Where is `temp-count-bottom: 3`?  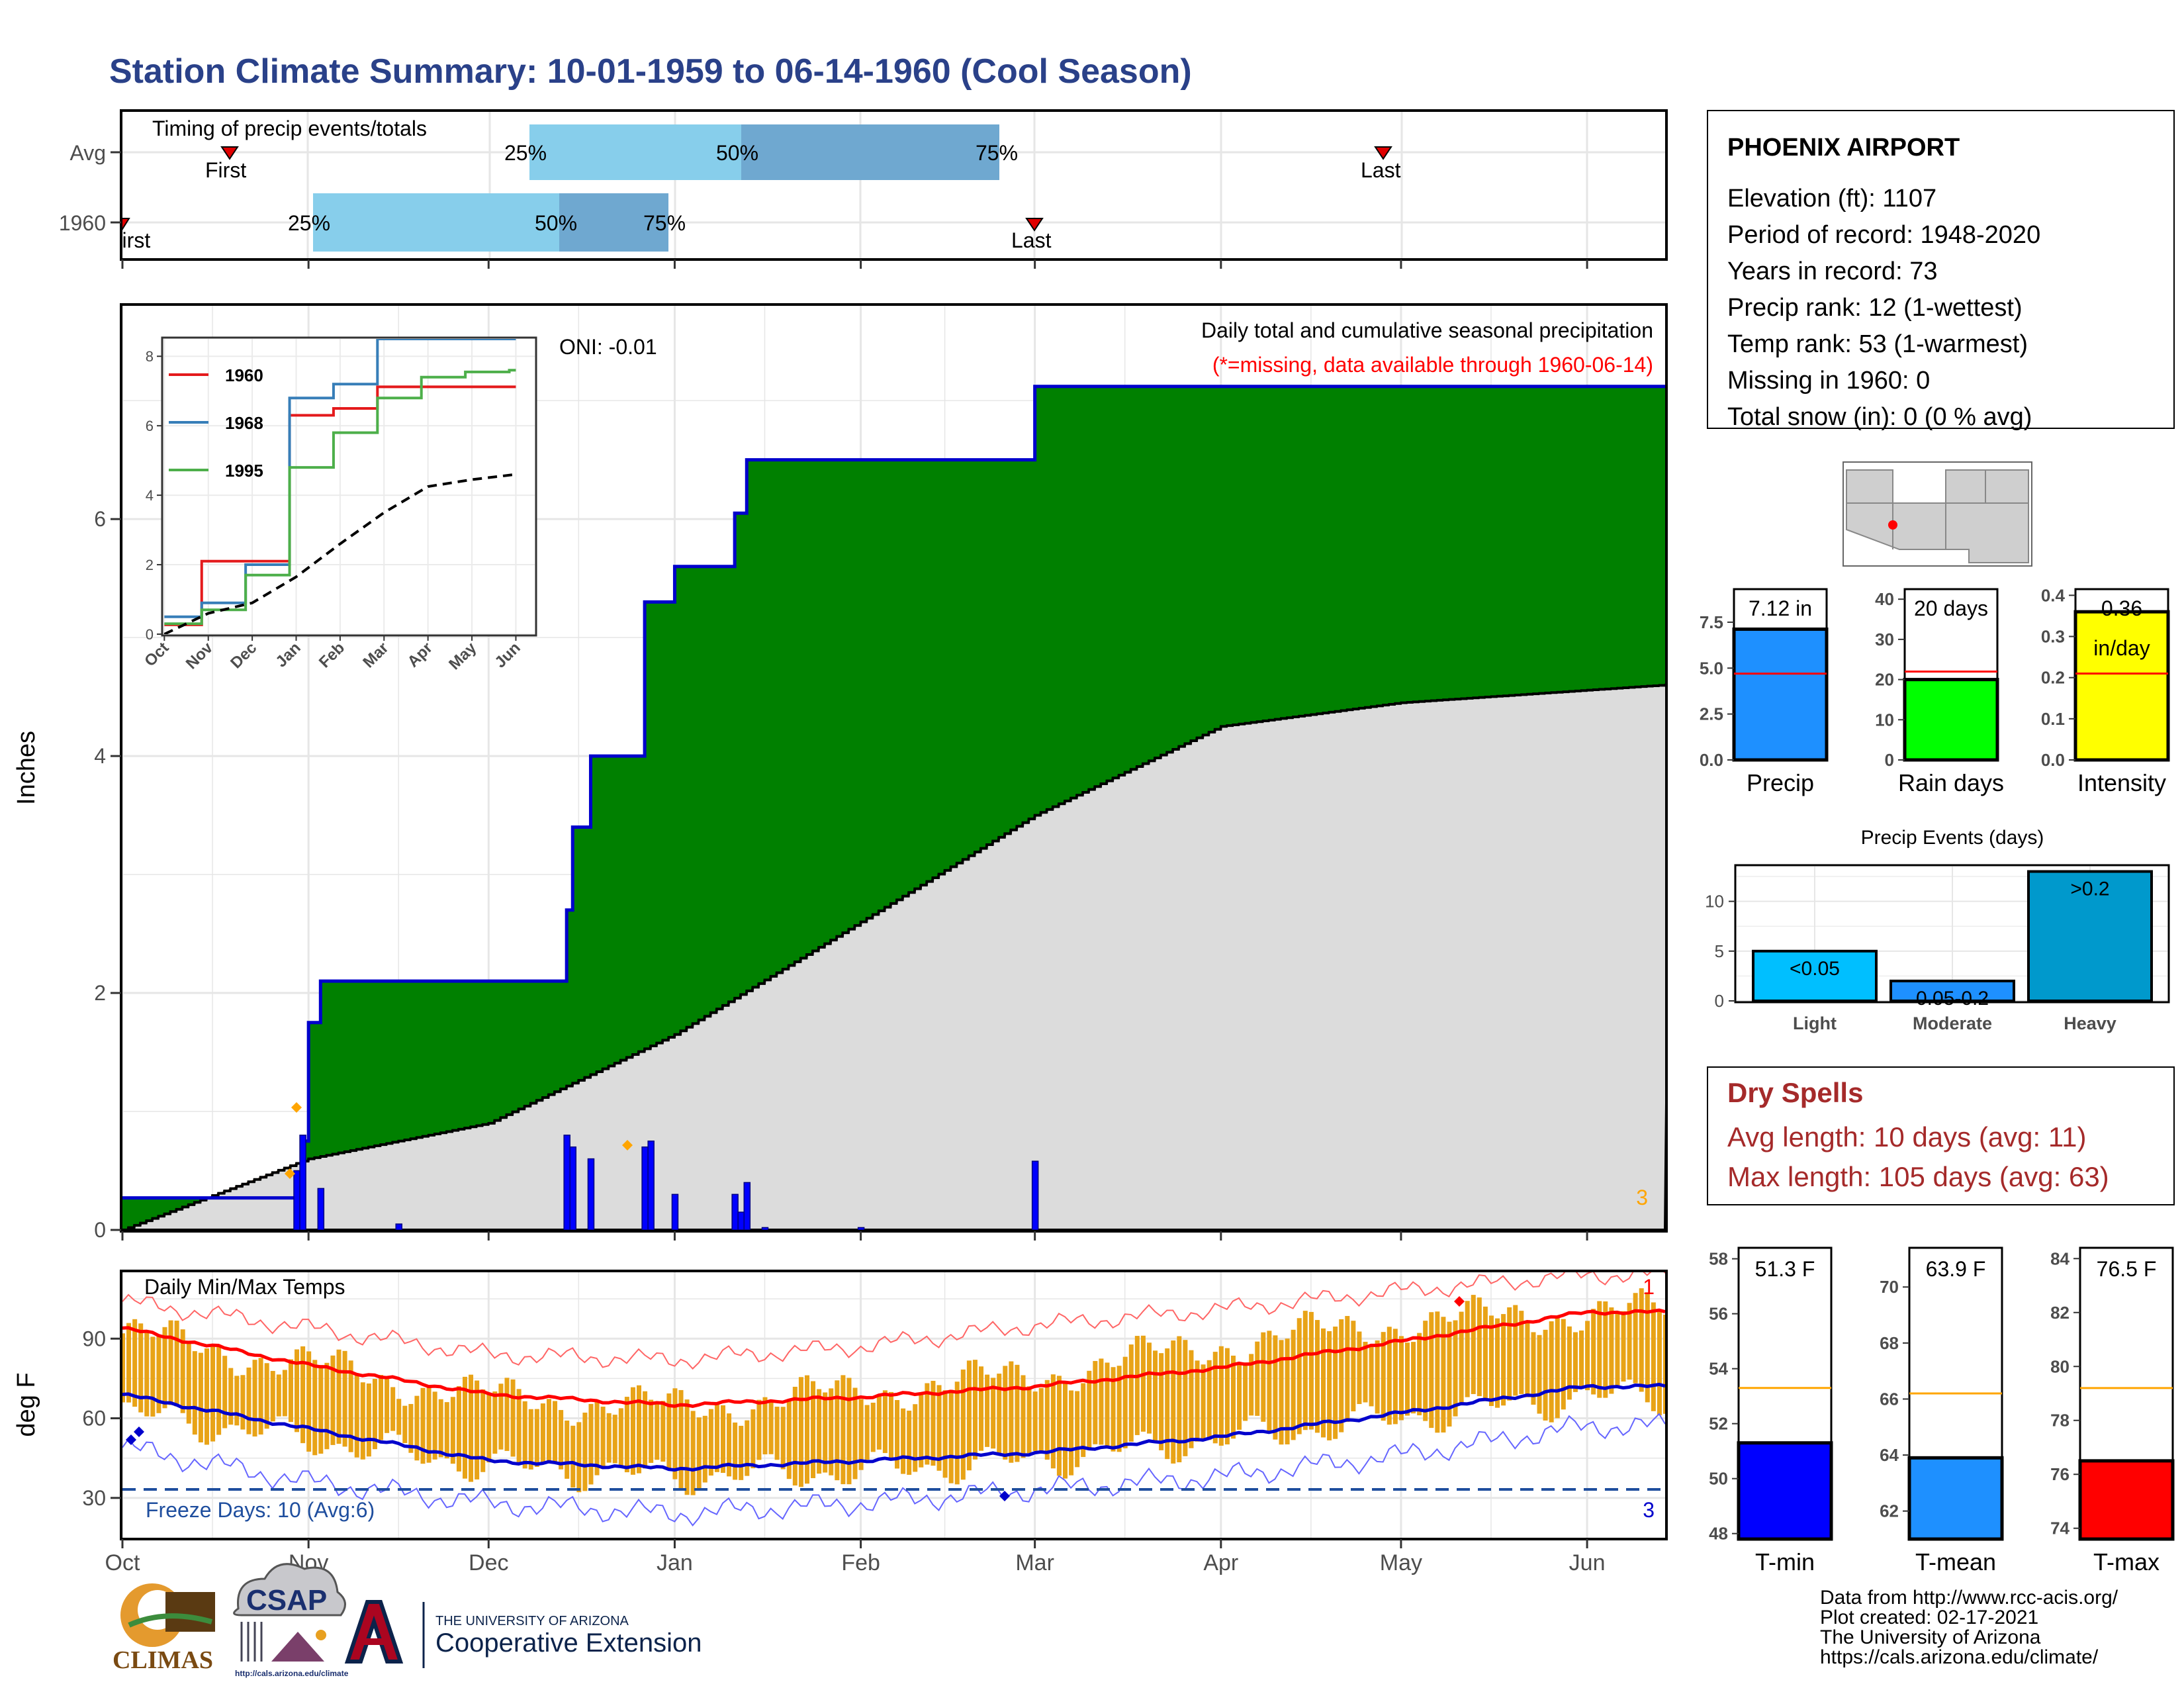
temp-count-bottom: 3 is located at coordinates (1649, 1510).